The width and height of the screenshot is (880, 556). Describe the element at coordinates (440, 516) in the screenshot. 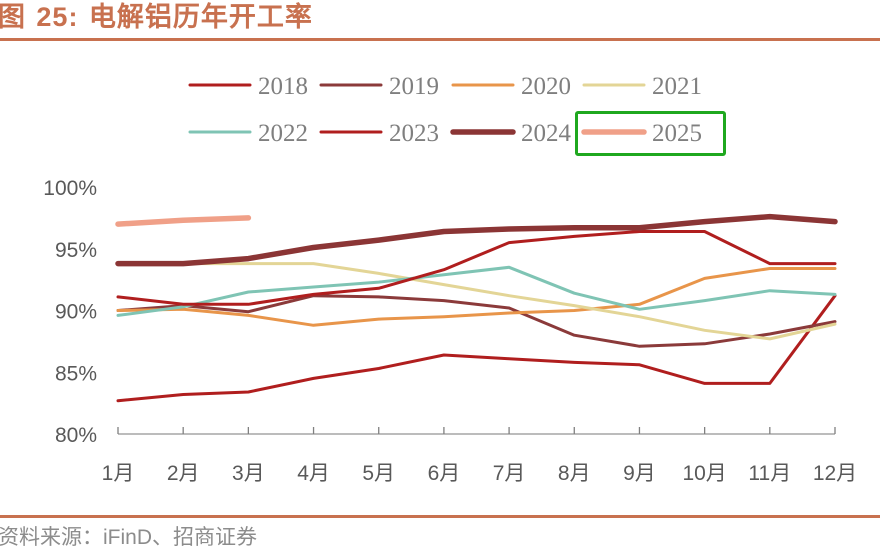

I see `source-divider` at that location.